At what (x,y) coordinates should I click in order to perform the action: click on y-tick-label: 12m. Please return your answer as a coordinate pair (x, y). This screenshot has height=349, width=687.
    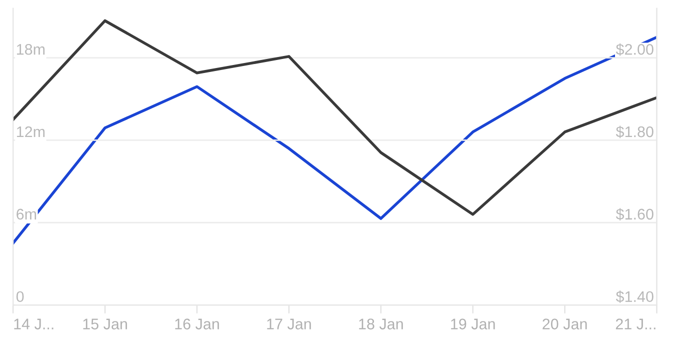
    Looking at the image, I should click on (30, 132).